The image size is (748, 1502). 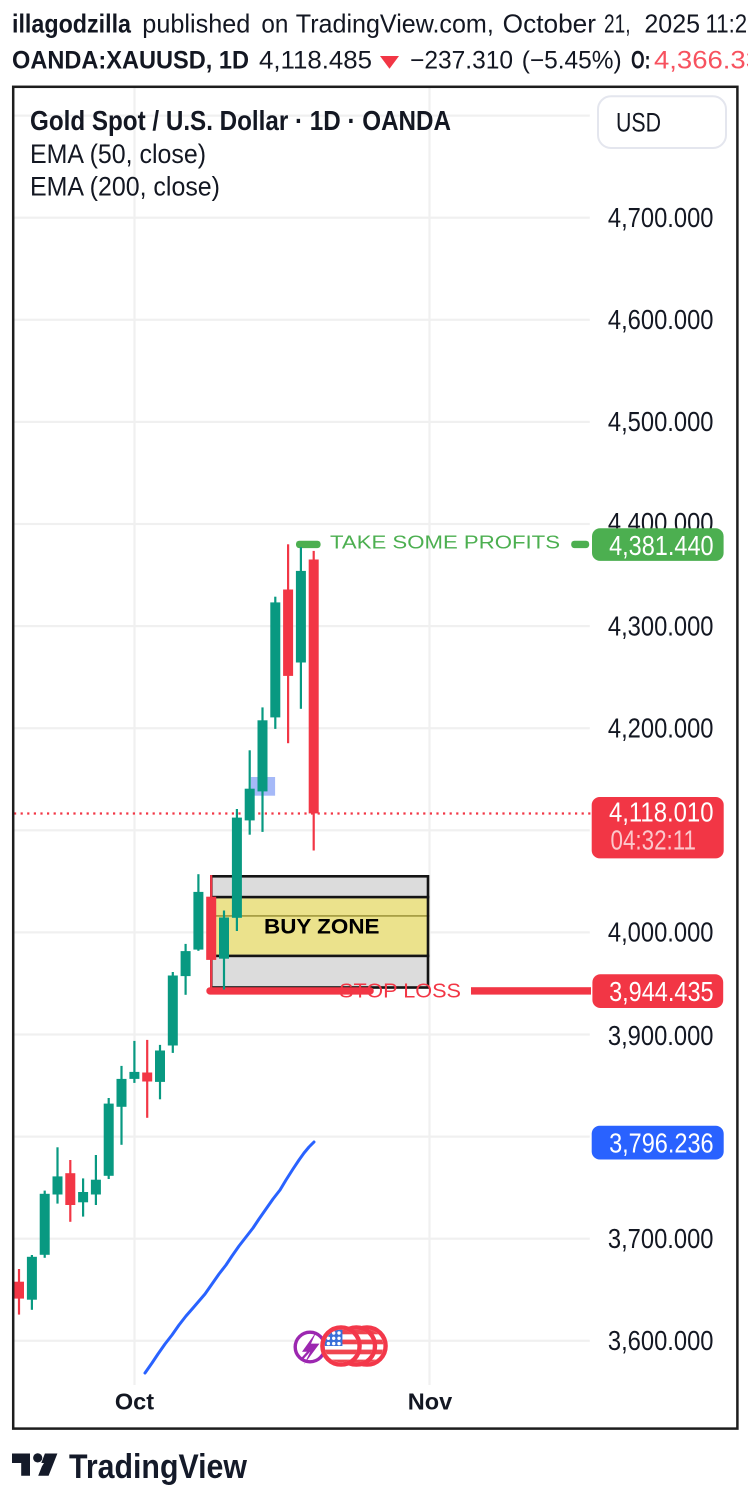 I want to click on svg-text: 04:32:11, so click(x=654, y=839).